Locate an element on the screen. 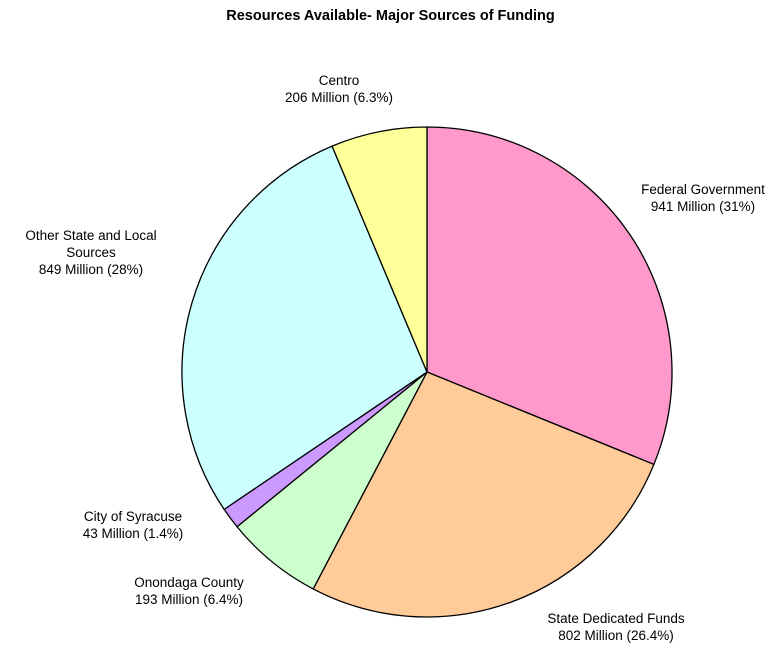 The image size is (781, 647). slice-label-centro: Centro 206 Million (6.3%) is located at coordinates (339, 89).